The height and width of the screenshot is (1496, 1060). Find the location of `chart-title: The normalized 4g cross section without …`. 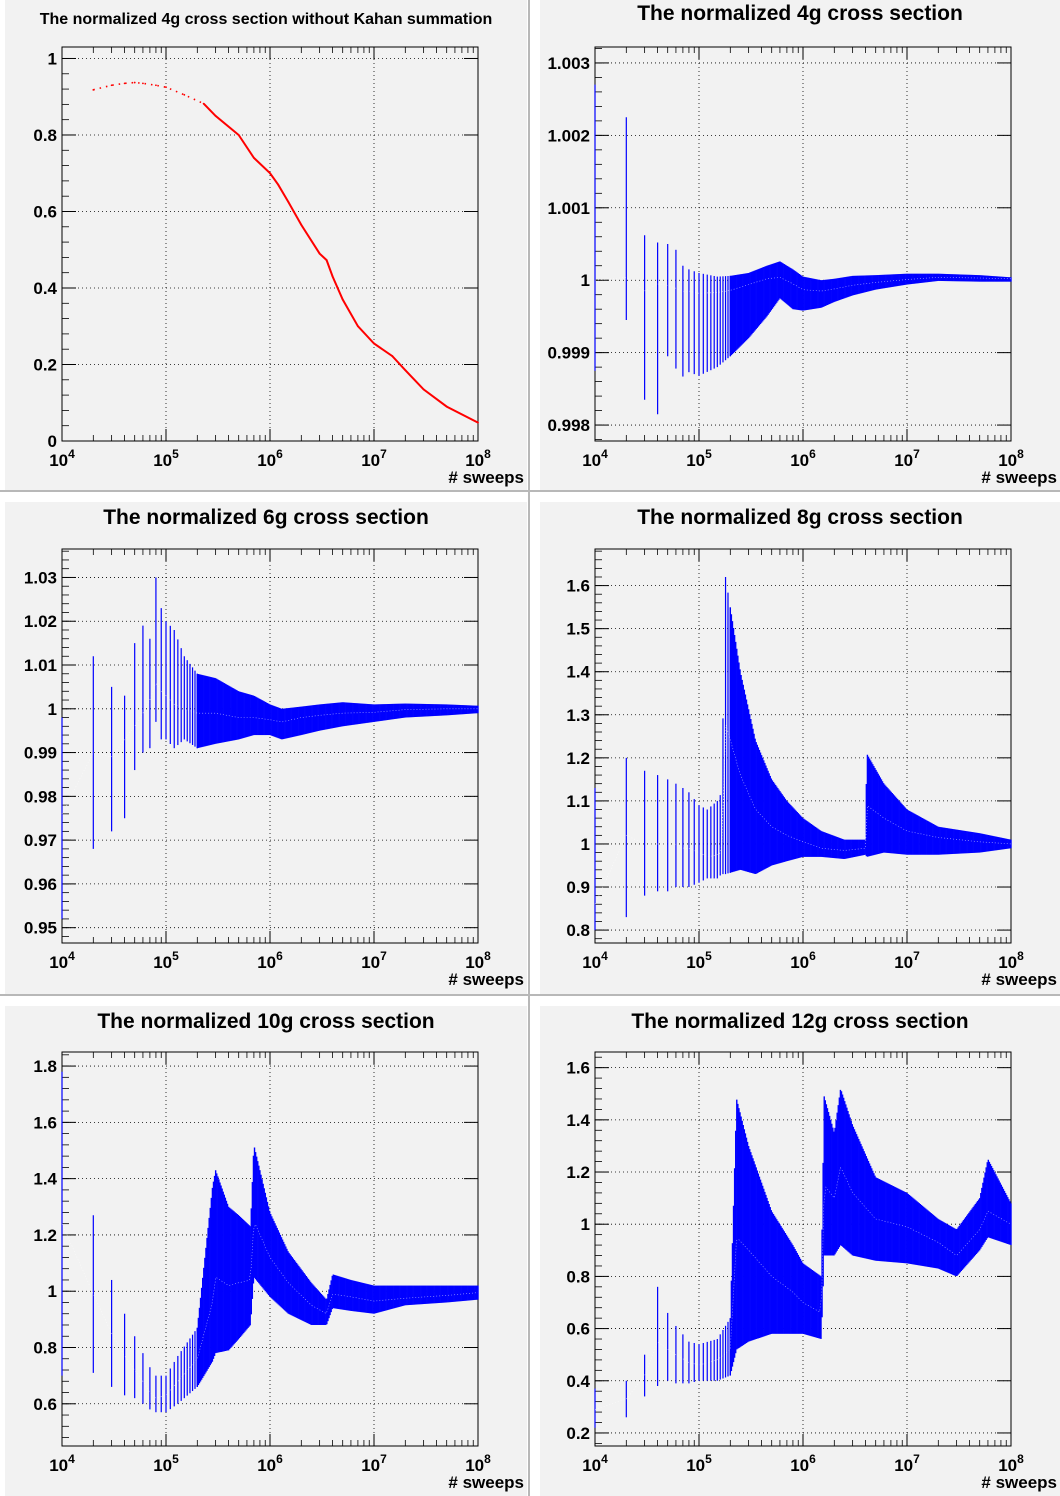

chart-title: The normalized 4g cross section without … is located at coordinates (266, 19).